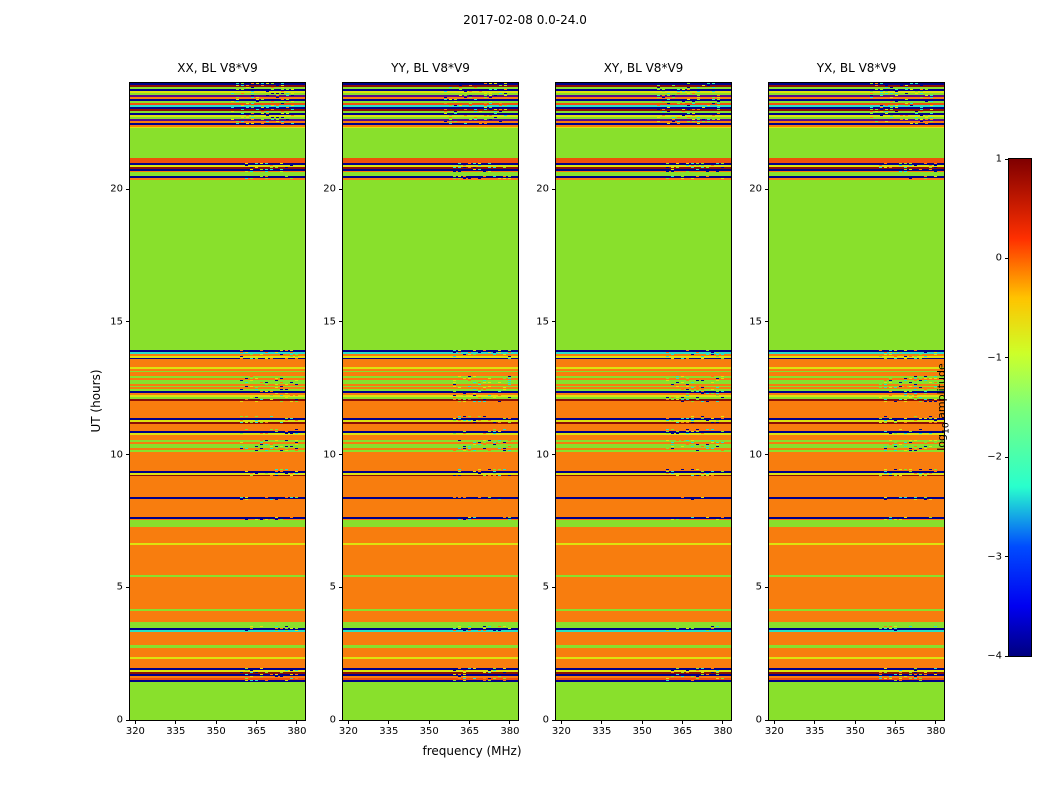  I want to click on colorbar-label-suffix: amplitude, so click(942, 393).